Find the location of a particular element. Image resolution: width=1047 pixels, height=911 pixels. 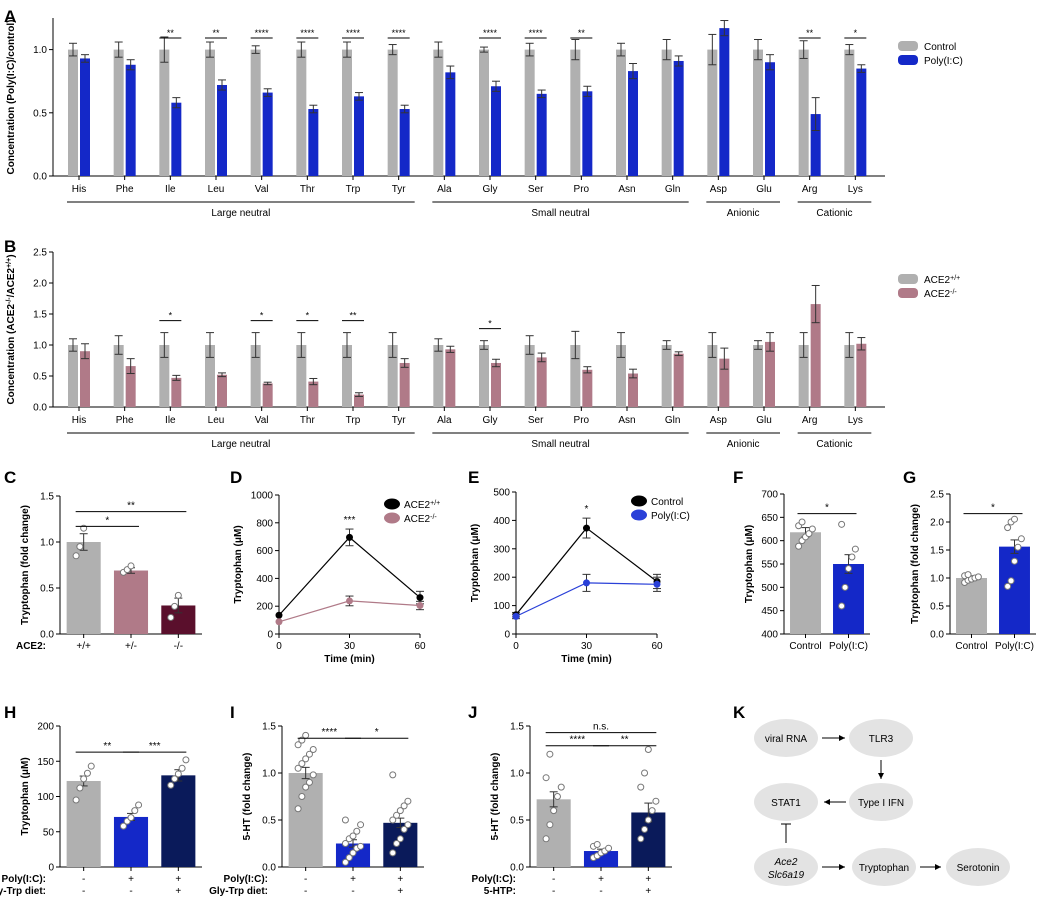

panel-i-y-tick-label: 0.0 is located at coordinates (269, 868).